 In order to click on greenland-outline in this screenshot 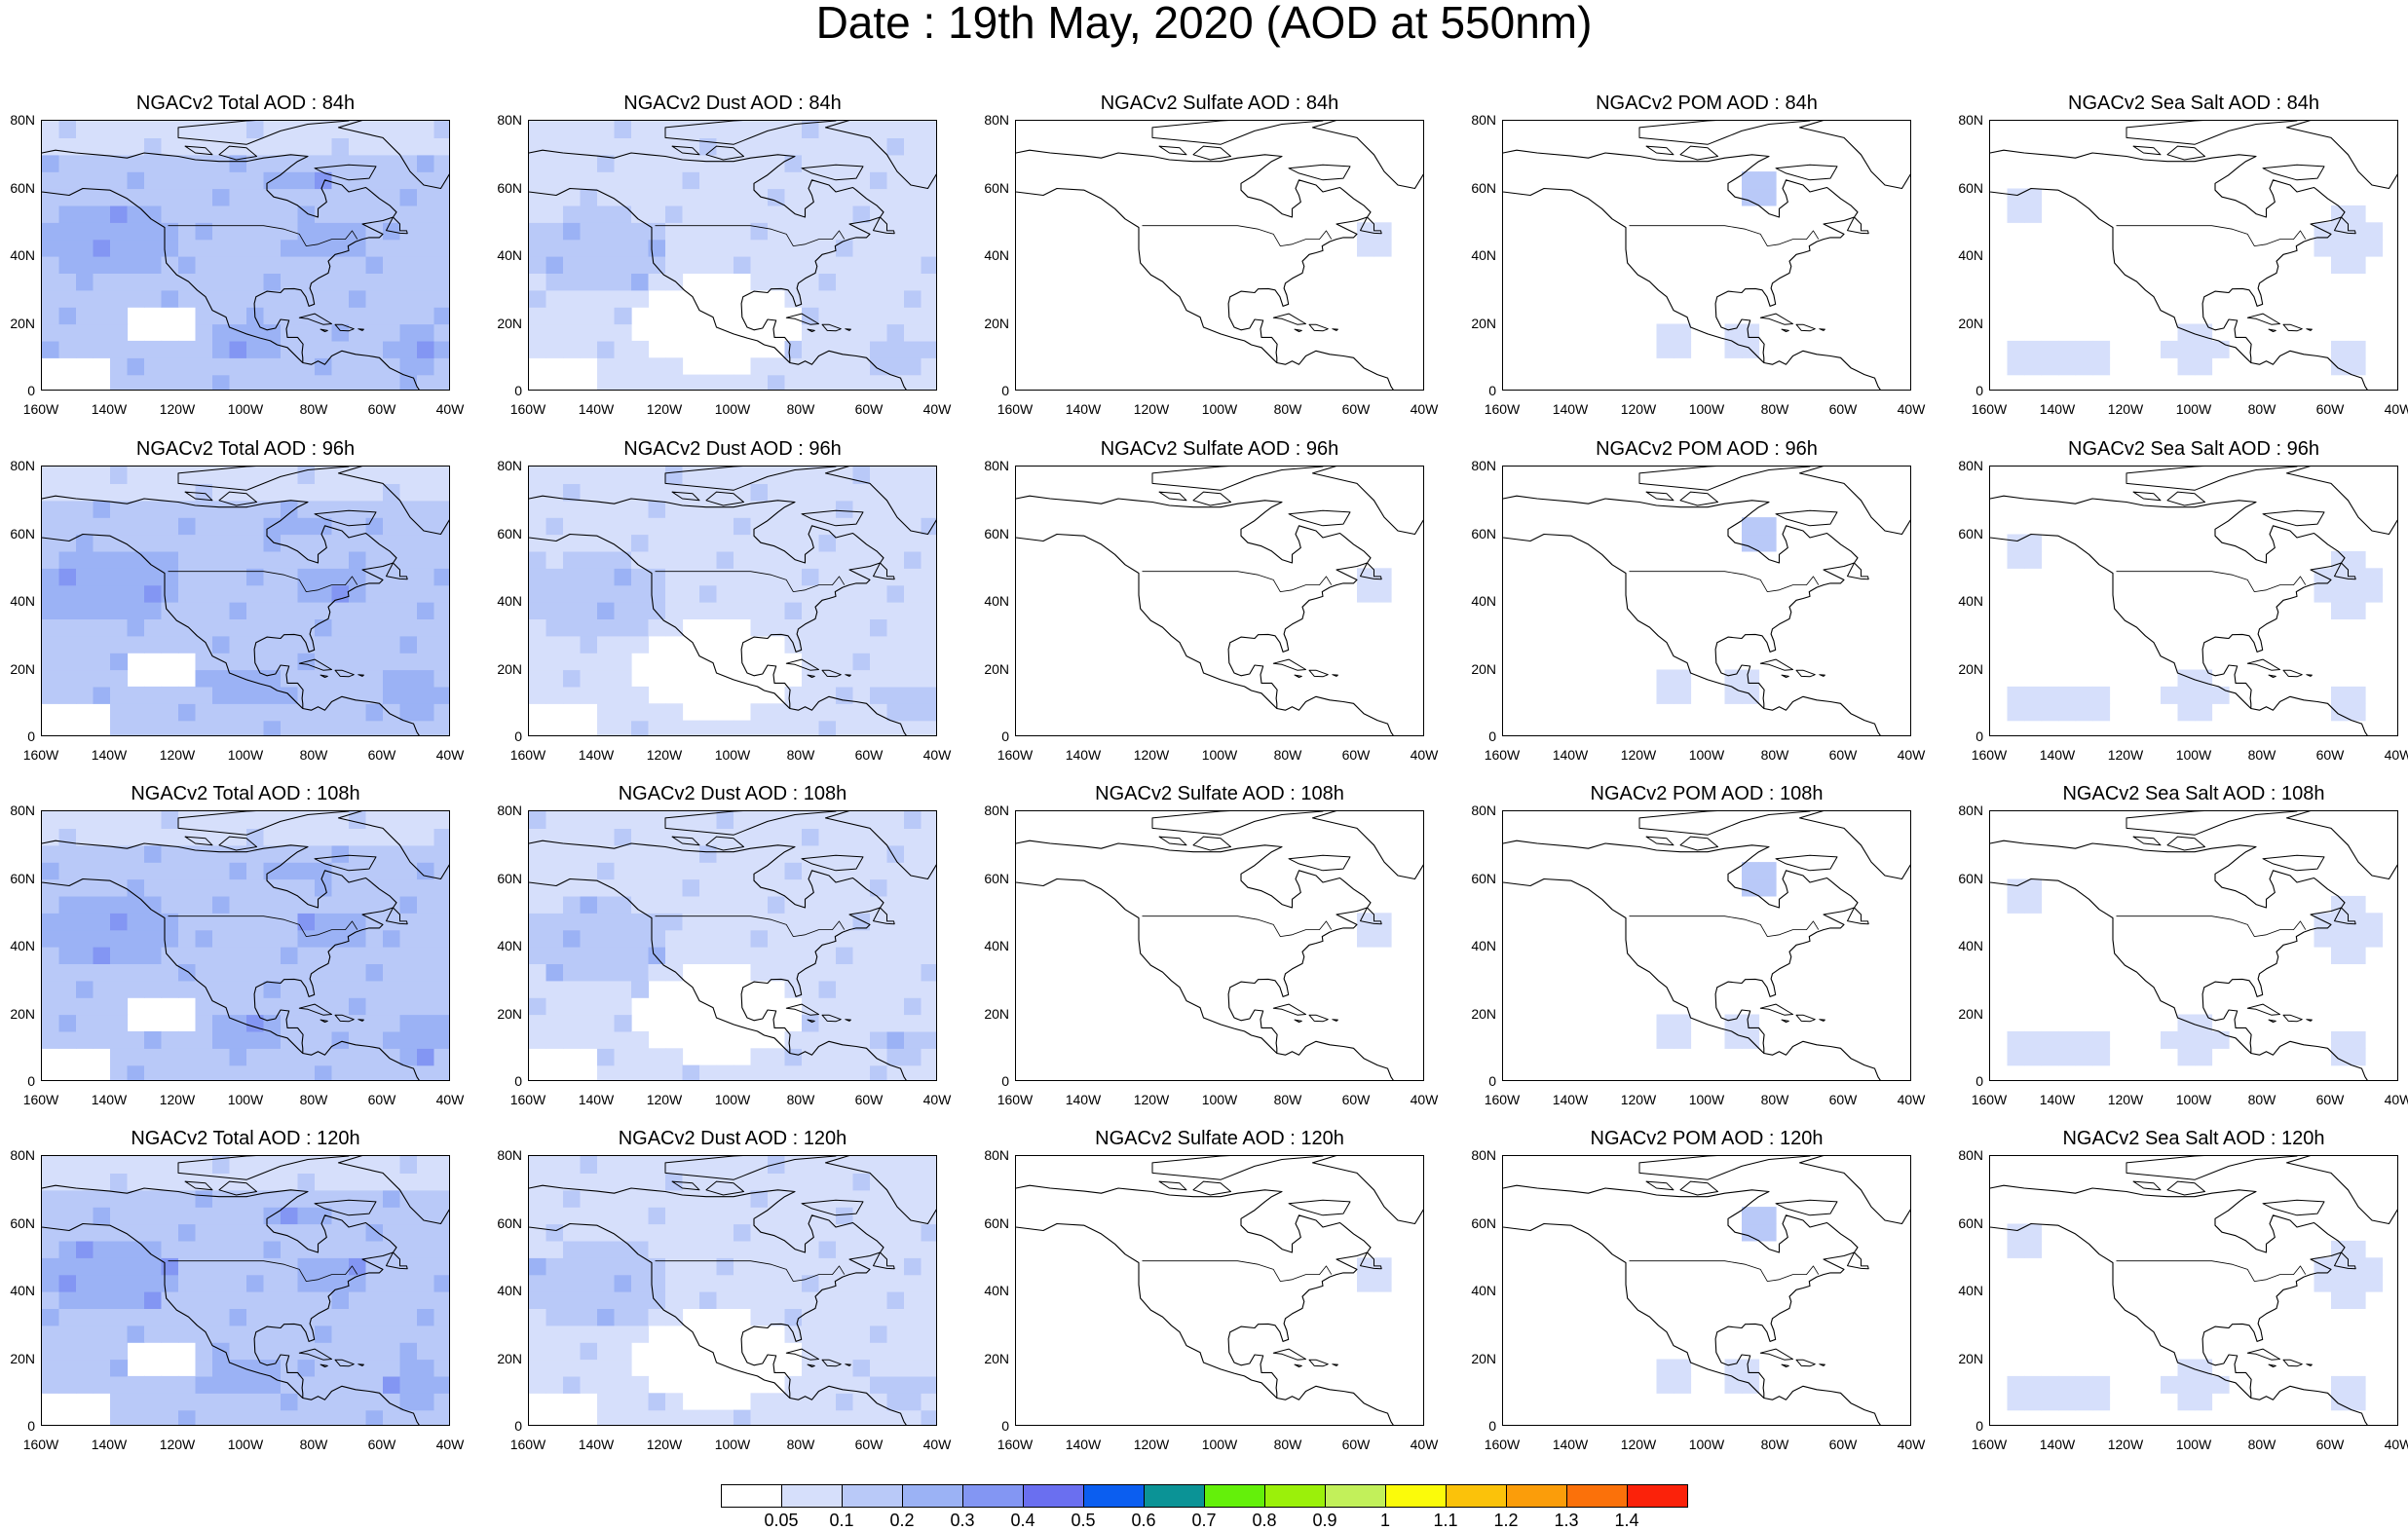, I will do `click(393, 845)`.